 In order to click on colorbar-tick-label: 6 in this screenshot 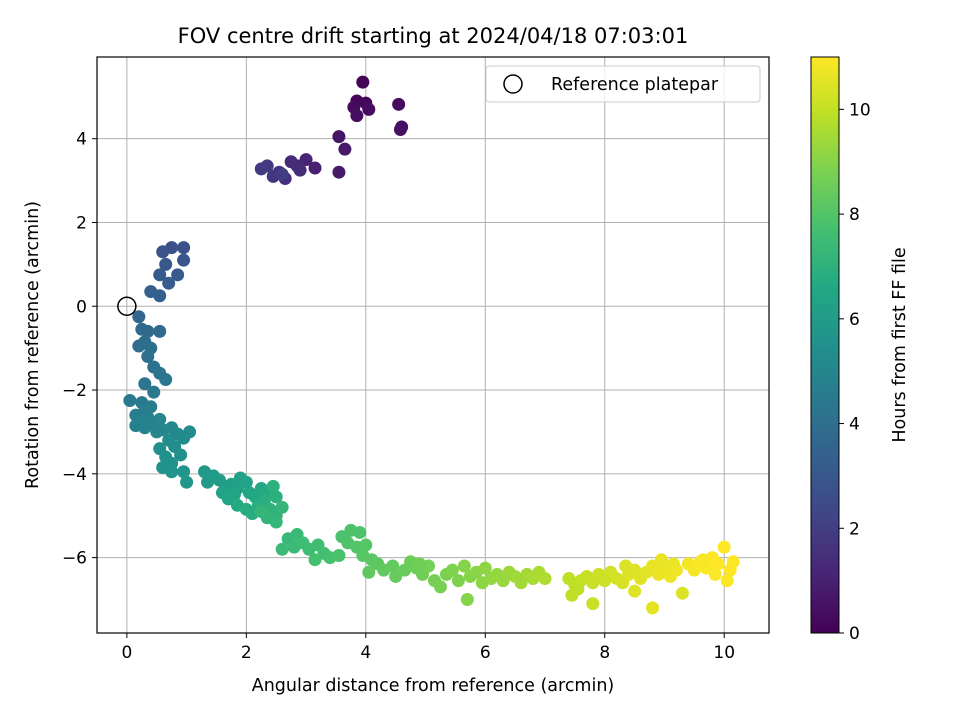, I will do `click(854, 320)`.